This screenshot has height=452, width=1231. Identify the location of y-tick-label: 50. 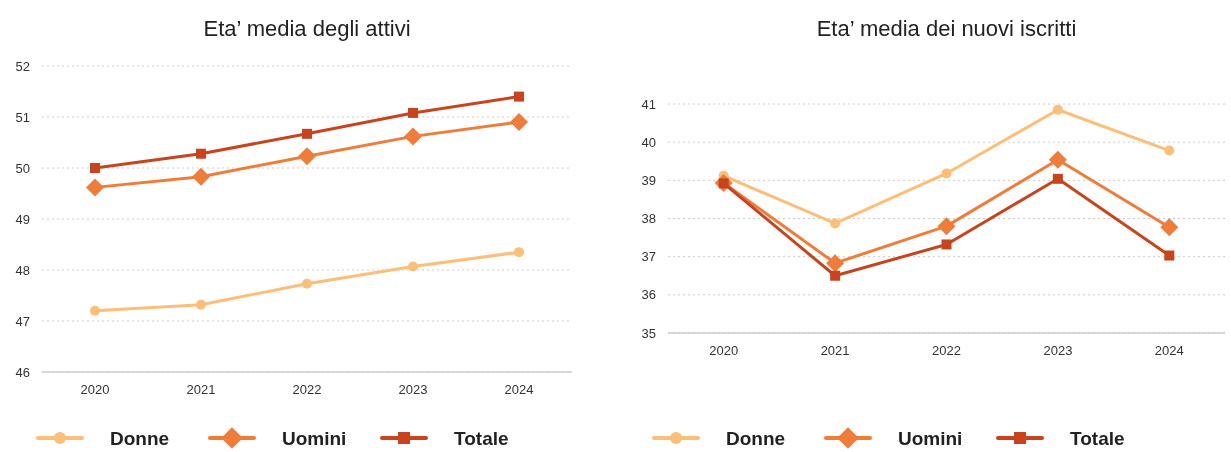
(22, 168).